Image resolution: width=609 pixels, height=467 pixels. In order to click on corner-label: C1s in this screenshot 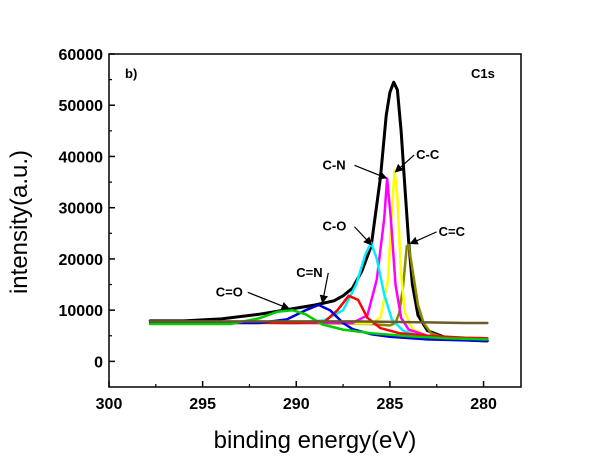, I will do `click(483, 73)`.